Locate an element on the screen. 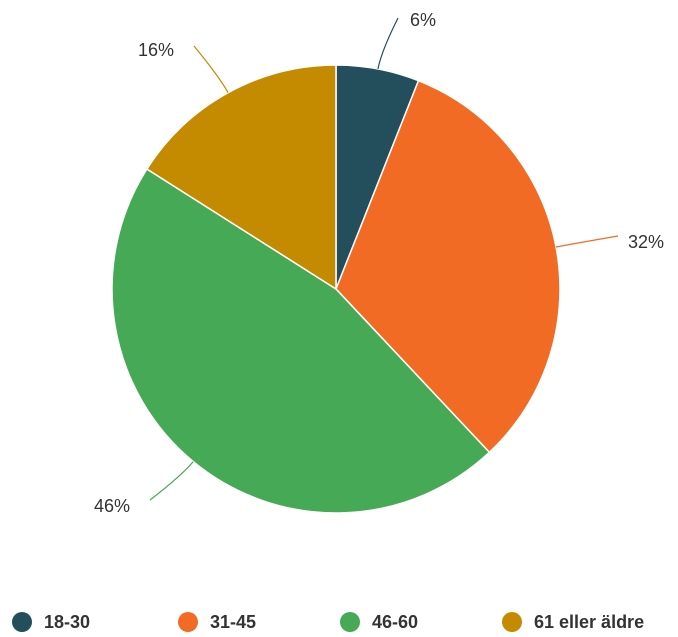 The image size is (678, 637). legend-label-61-eller-aldre: 61 eller äldre is located at coordinates (589, 621).